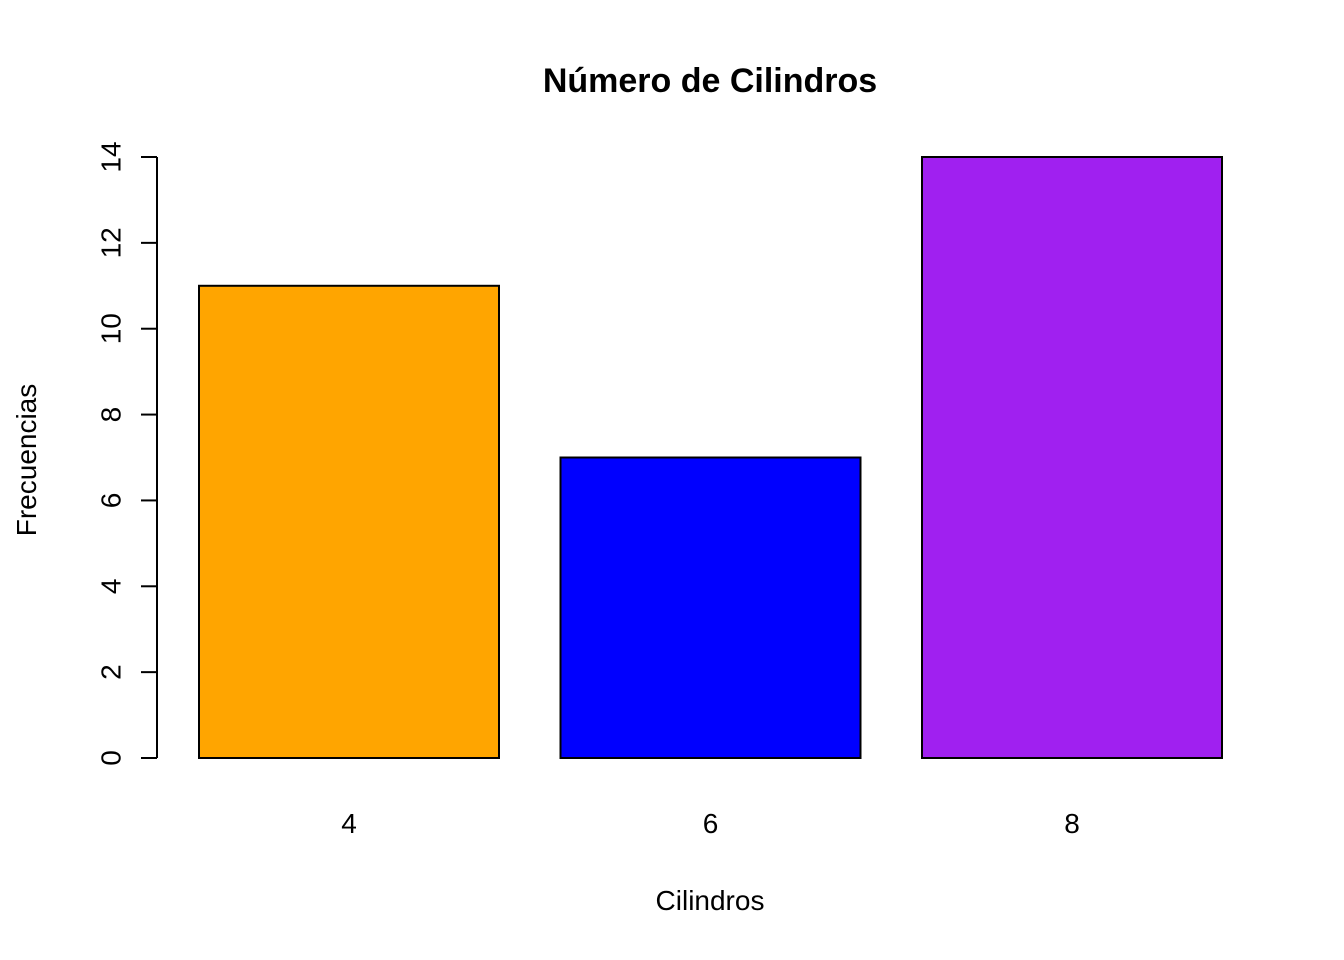 This screenshot has height=960, width=1344. Describe the element at coordinates (349, 823) in the screenshot. I see `x-tick-label: 4` at that location.